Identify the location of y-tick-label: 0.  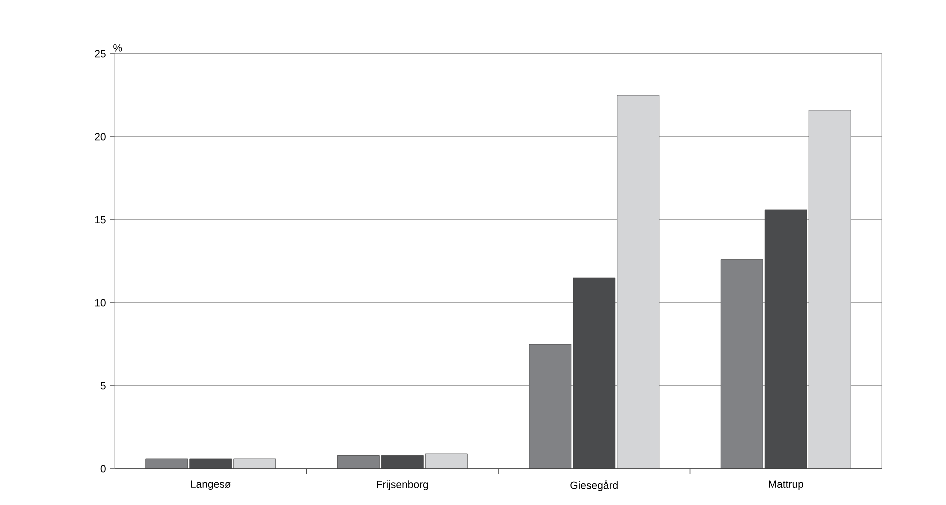
(103, 469).